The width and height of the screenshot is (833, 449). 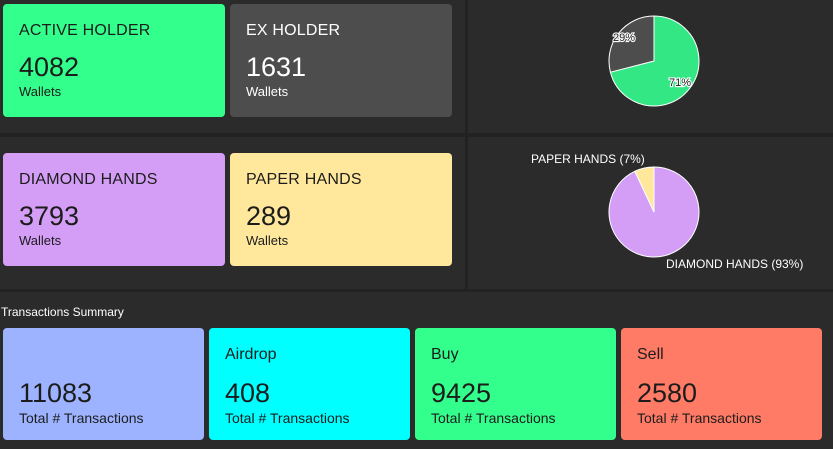 I want to click on pie-slice-ex, so click(x=631, y=44).